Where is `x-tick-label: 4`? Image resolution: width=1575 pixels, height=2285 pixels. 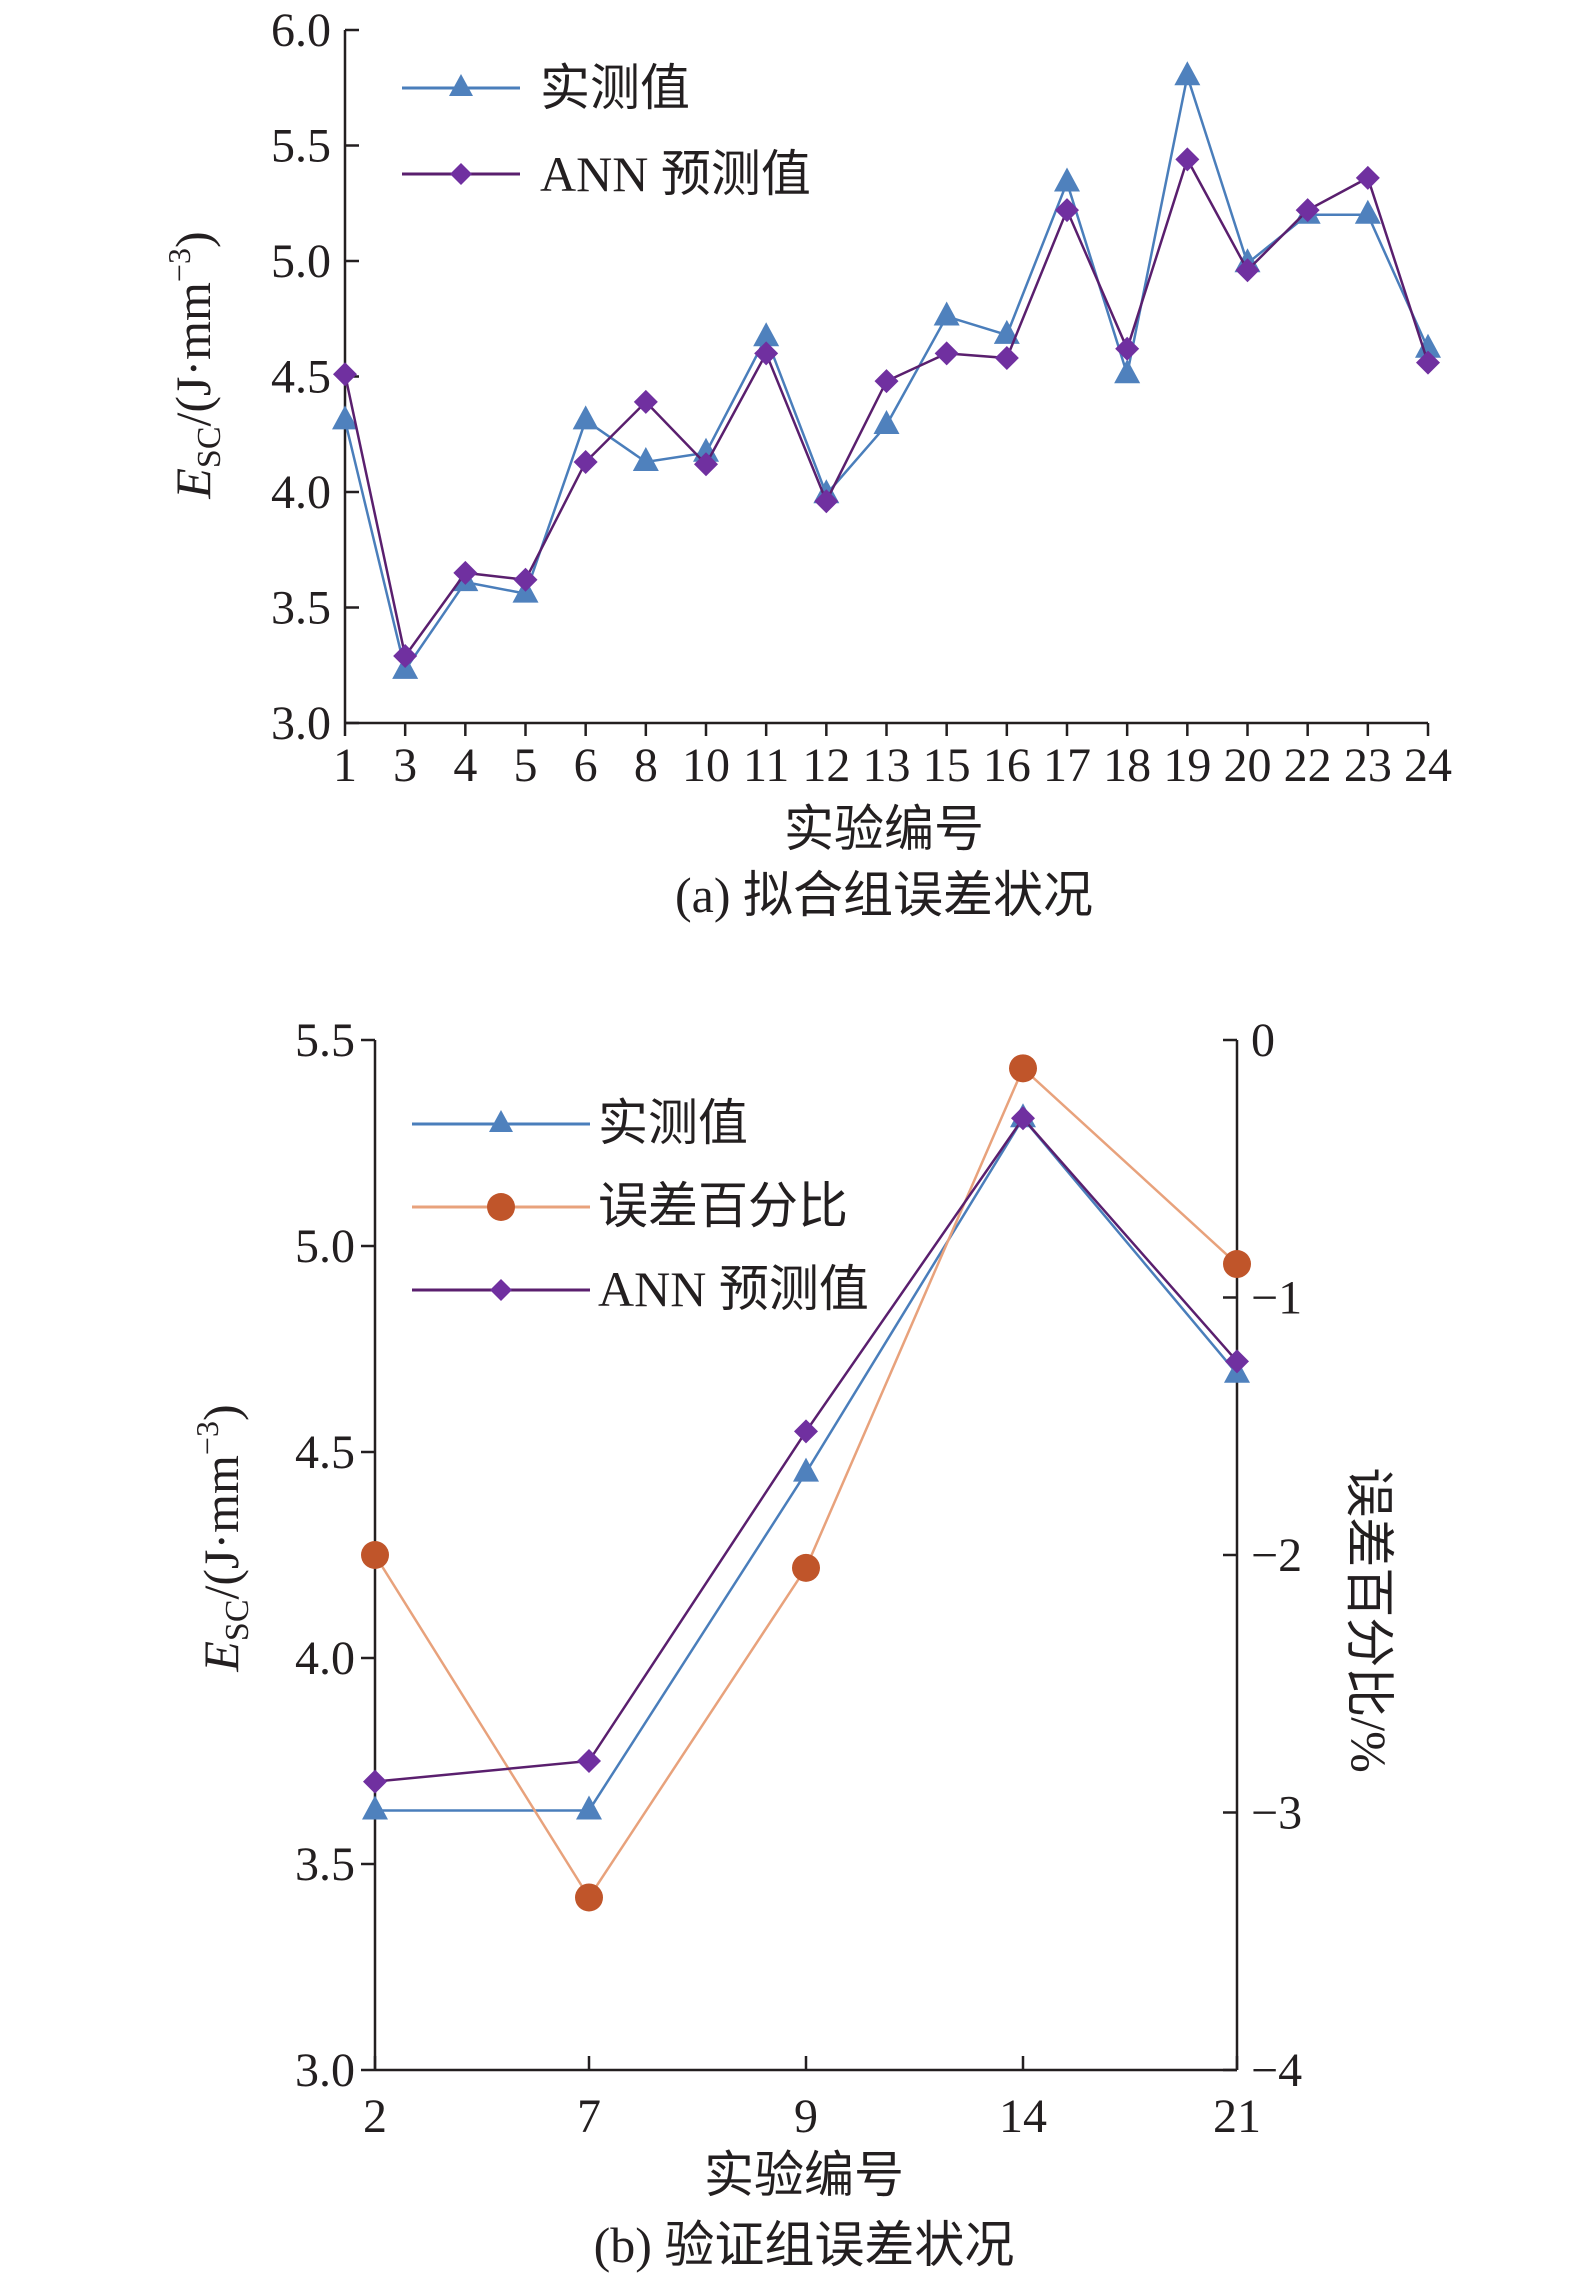 x-tick-label: 4 is located at coordinates (465, 765).